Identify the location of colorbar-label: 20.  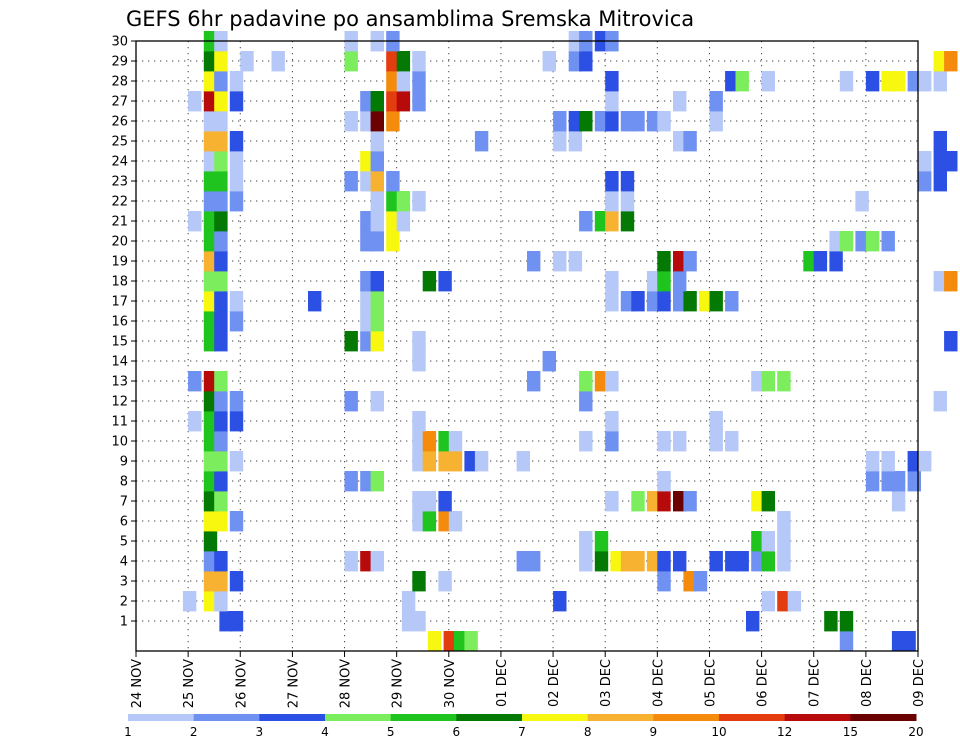
(915, 732).